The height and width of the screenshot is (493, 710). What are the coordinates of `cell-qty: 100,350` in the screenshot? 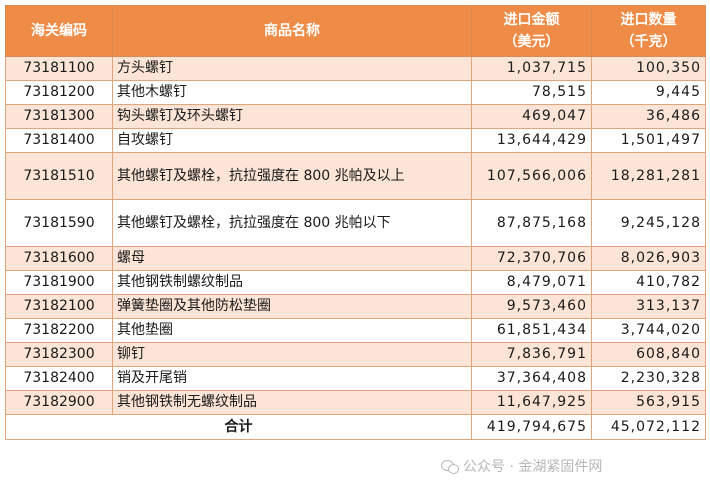 It's located at (648, 68).